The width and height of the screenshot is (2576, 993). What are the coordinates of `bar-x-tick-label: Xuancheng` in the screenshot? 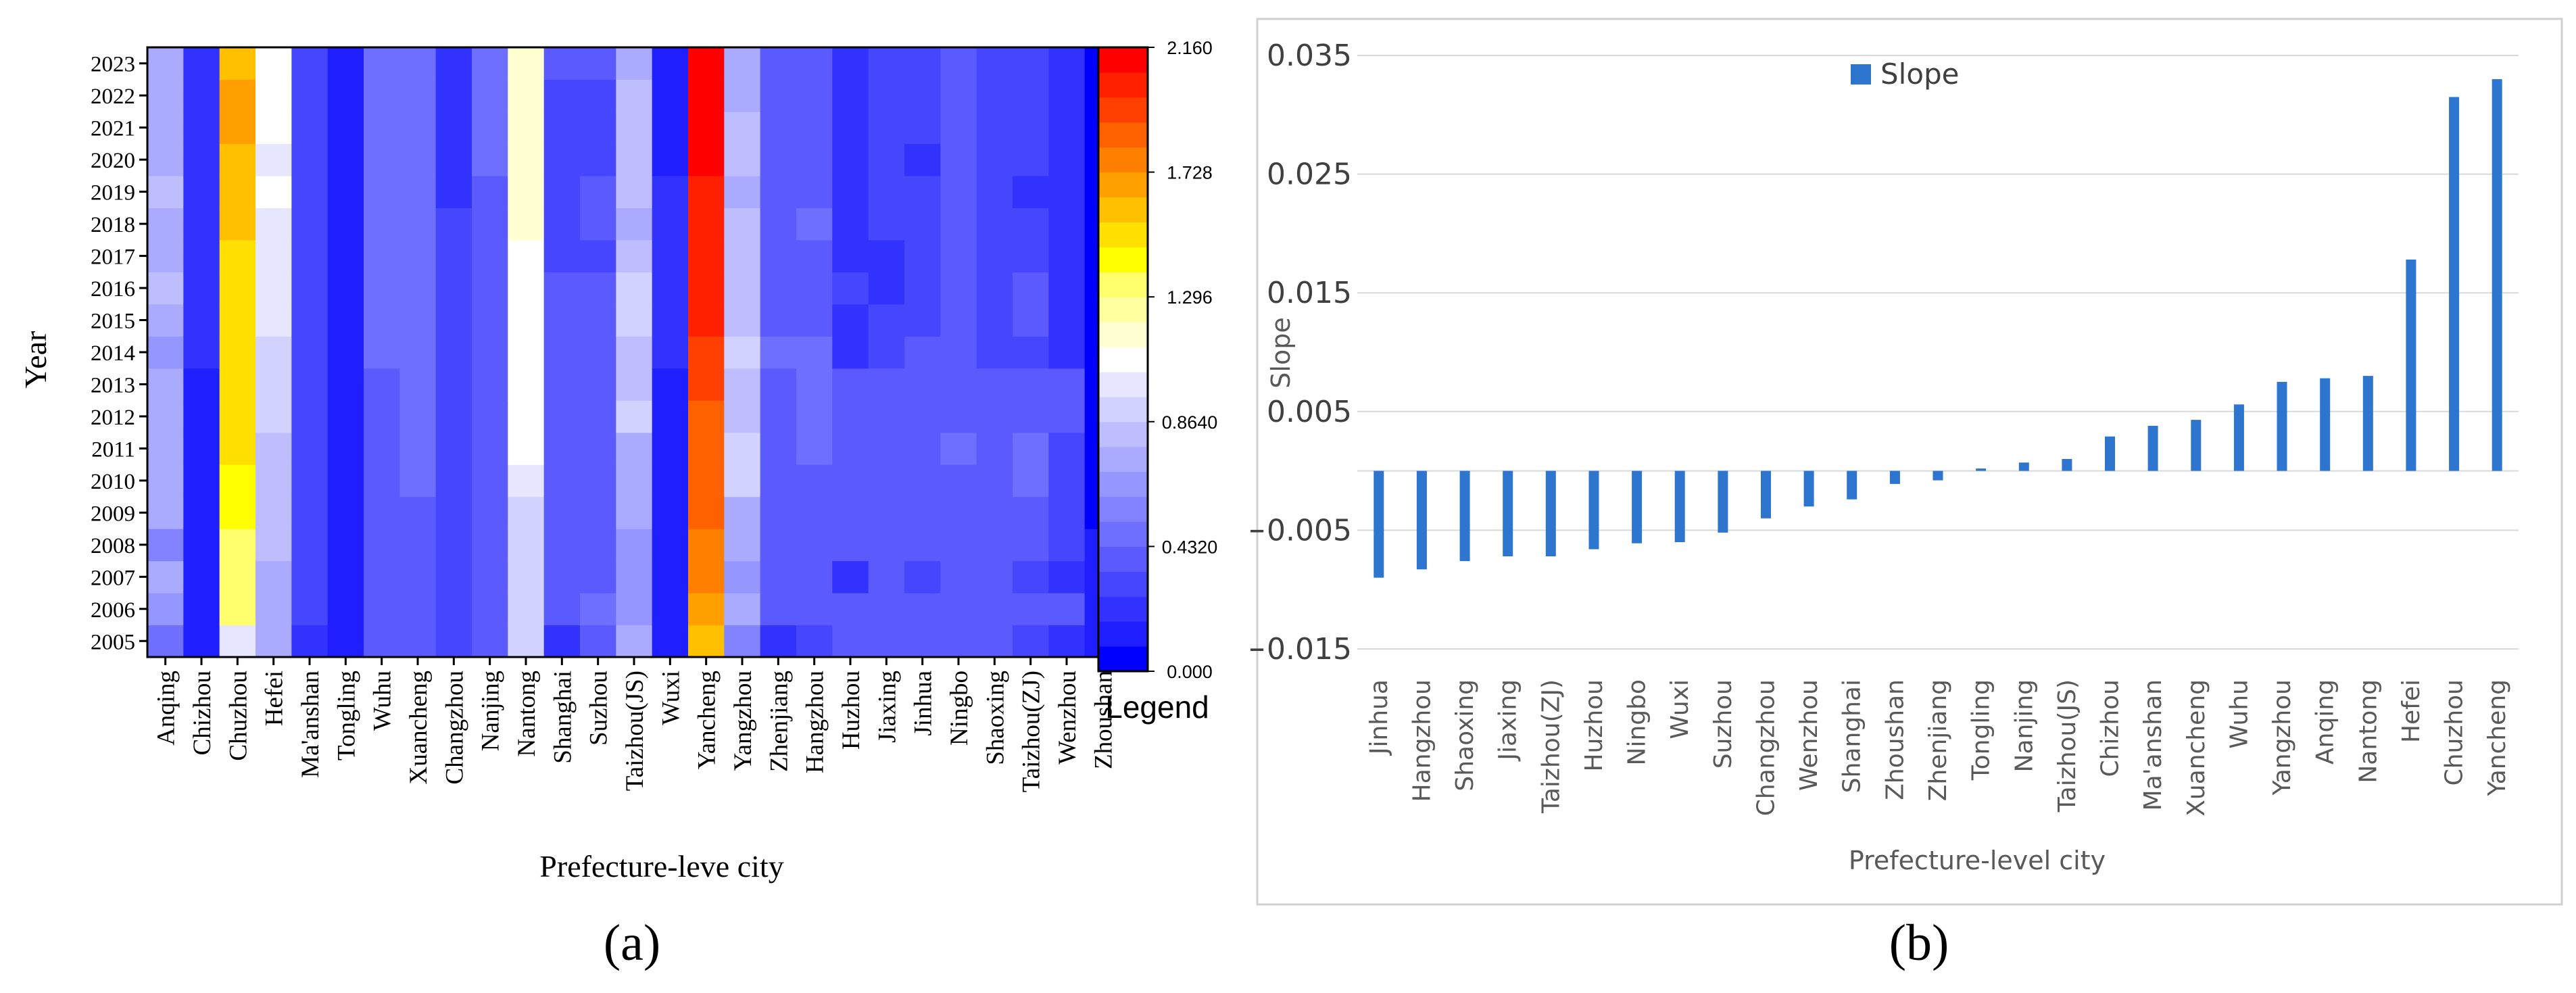 It's located at (2196, 748).